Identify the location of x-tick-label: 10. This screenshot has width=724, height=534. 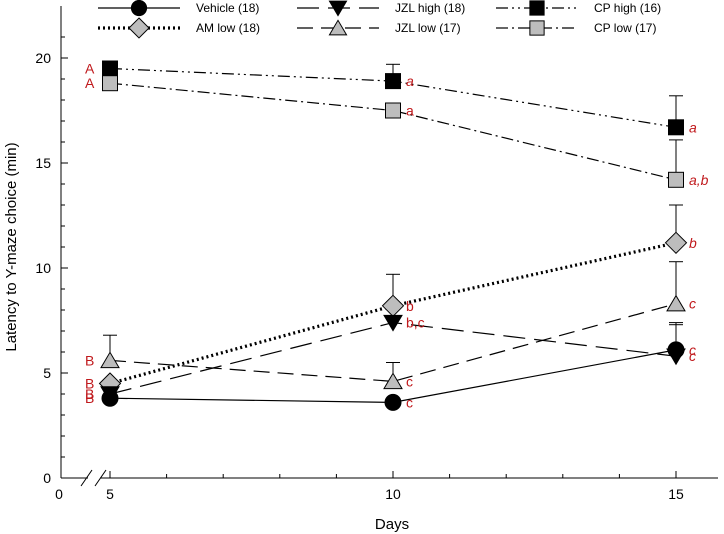
(393, 494).